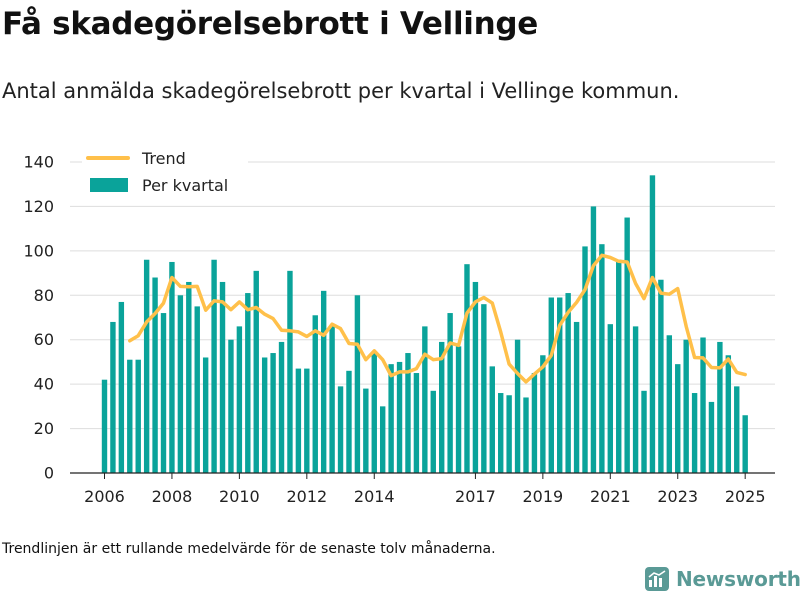 The width and height of the screenshot is (800, 600). What do you see at coordinates (44, 295) in the screenshot?
I see `y-tick-label: 80` at bounding box center [44, 295].